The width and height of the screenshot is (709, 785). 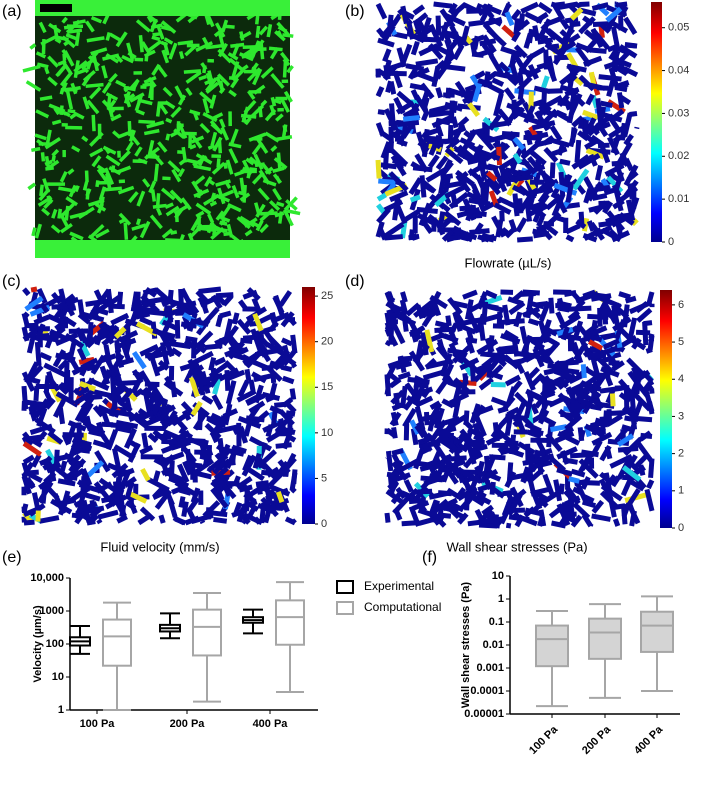 What do you see at coordinates (487, 691) in the screenshot?
I see `y-tick-label: 0.0001` at bounding box center [487, 691].